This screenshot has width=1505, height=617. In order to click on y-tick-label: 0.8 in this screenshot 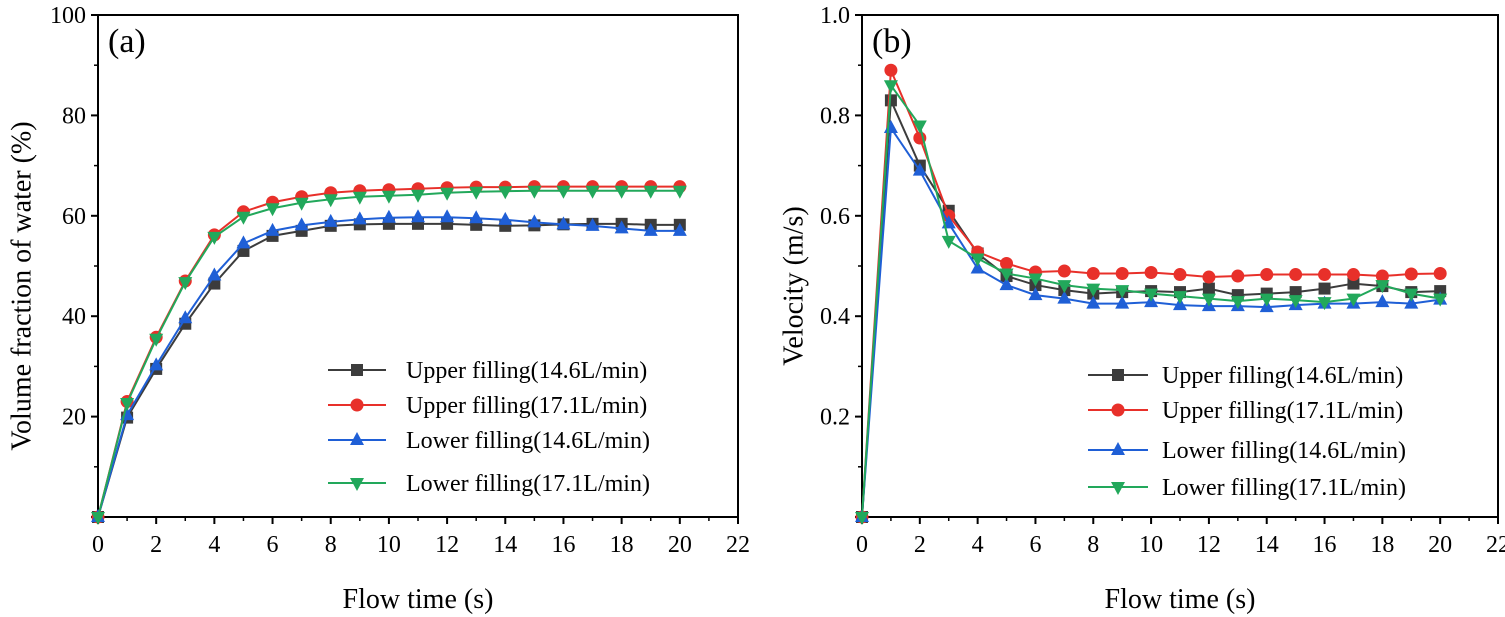, I will do `click(835, 116)`.